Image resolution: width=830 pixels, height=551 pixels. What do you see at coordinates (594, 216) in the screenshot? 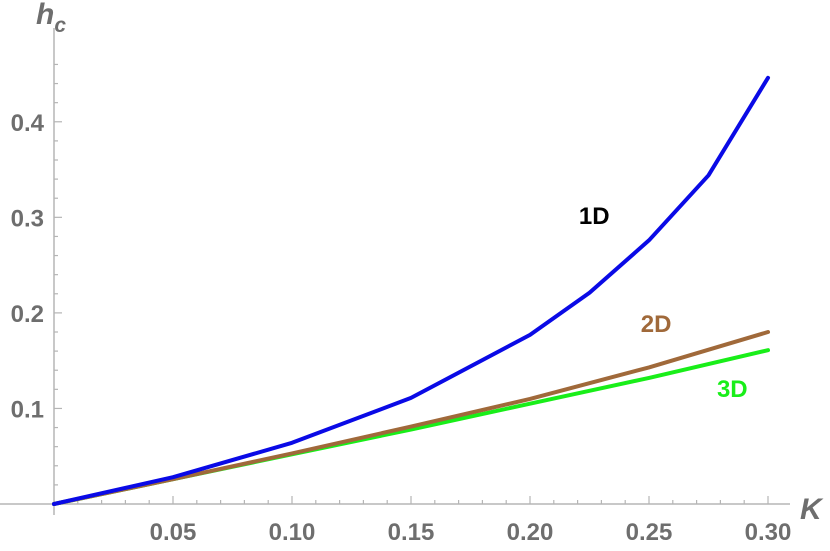
I see `series-label-1d: 1D` at bounding box center [594, 216].